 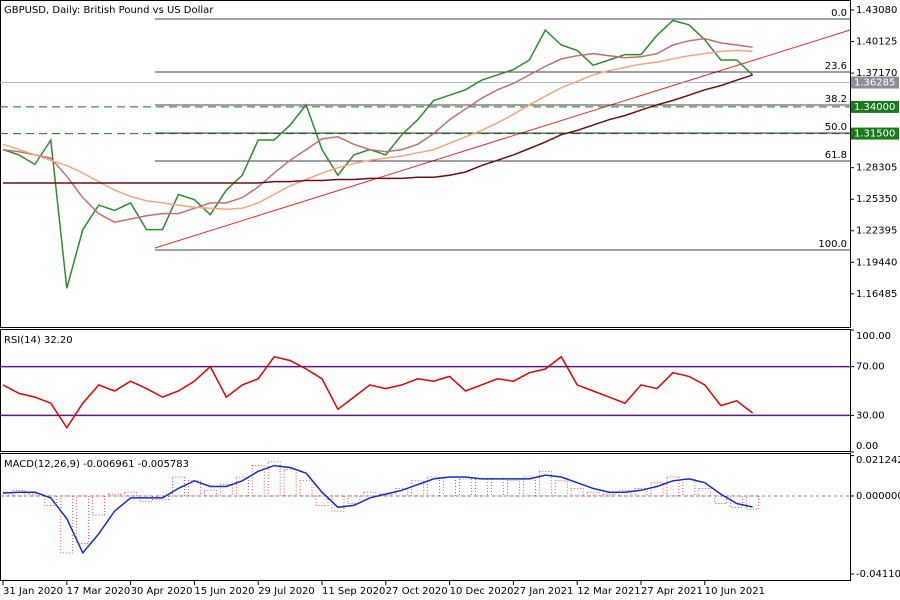 I want to click on y-tick-label: 1.40125, so click(x=876, y=42).